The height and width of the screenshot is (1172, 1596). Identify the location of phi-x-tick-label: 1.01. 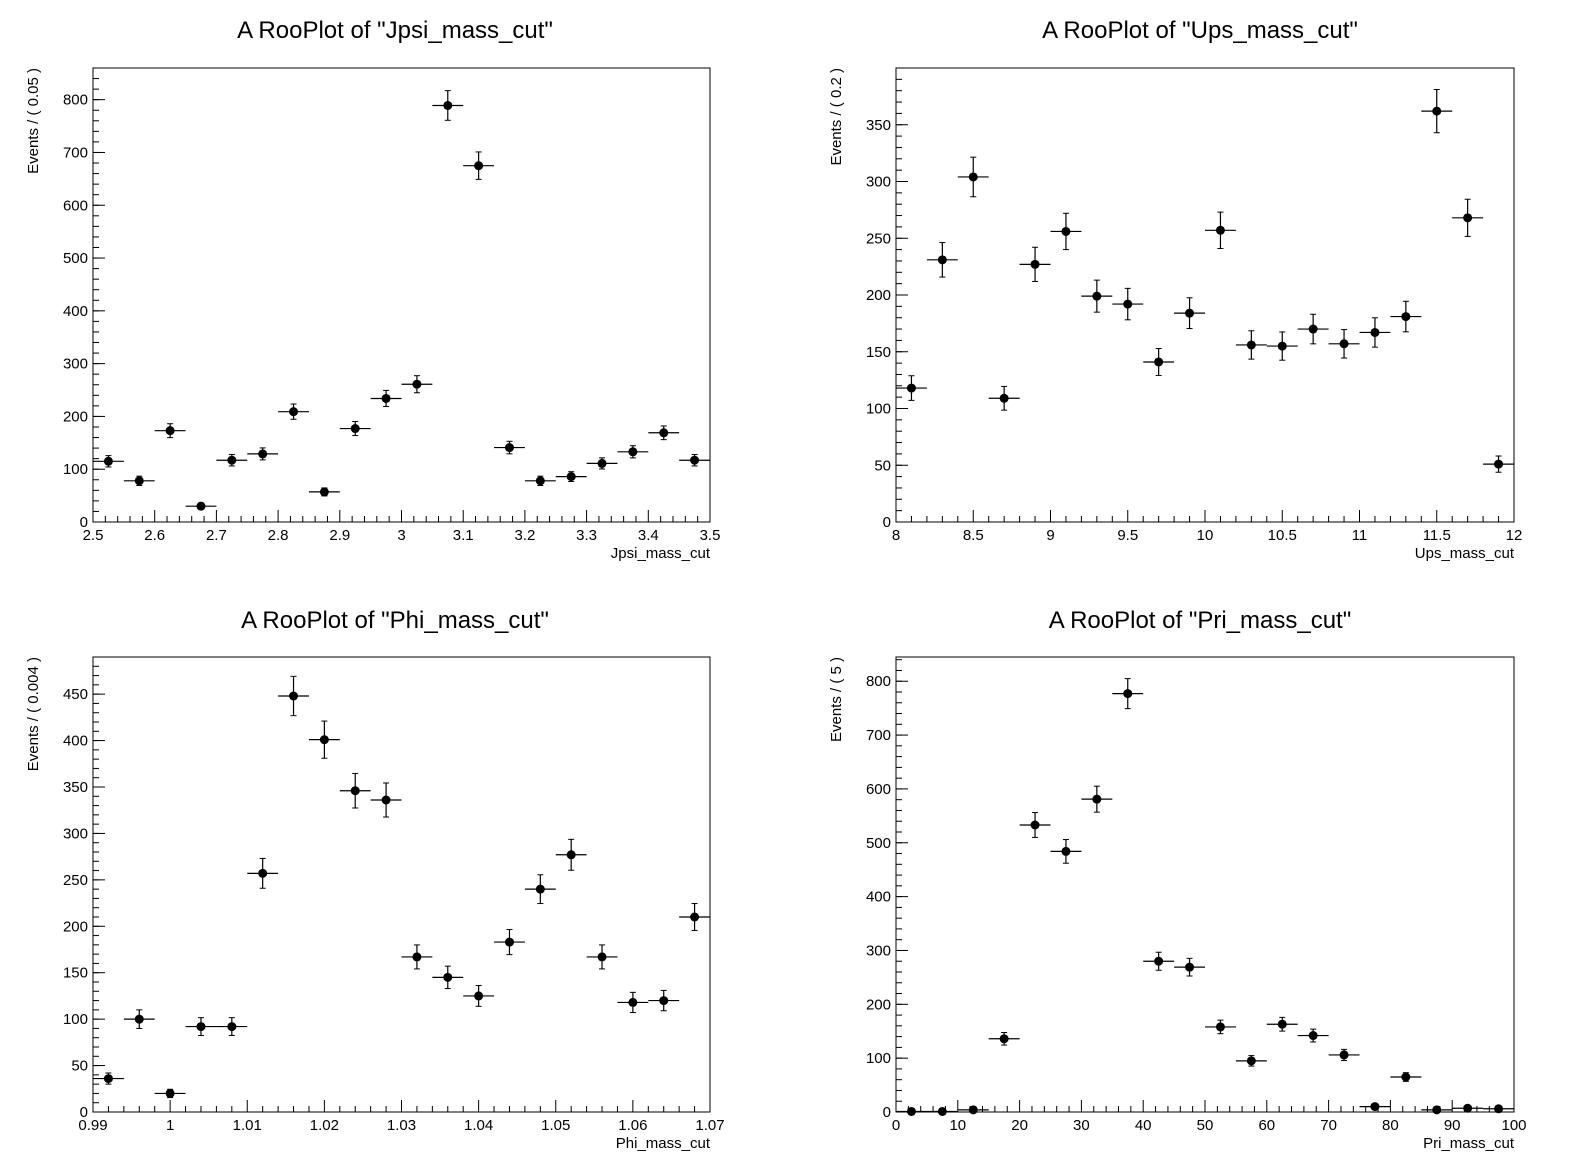
(247, 1125).